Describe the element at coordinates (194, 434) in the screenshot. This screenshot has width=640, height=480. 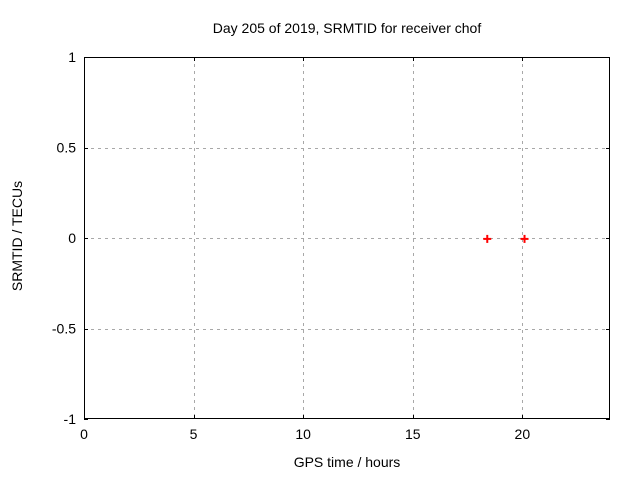
I see `x-tick-label-5: 5` at that location.